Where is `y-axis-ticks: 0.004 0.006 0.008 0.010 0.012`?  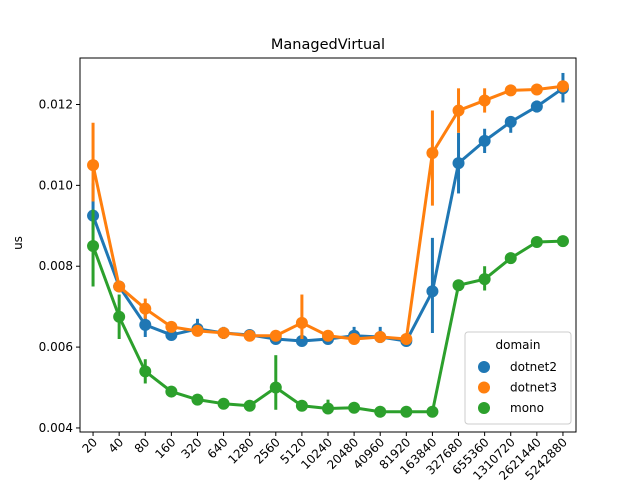
y-axis-ticks: 0.004 0.006 0.008 0.010 0.012 is located at coordinates (59, 266).